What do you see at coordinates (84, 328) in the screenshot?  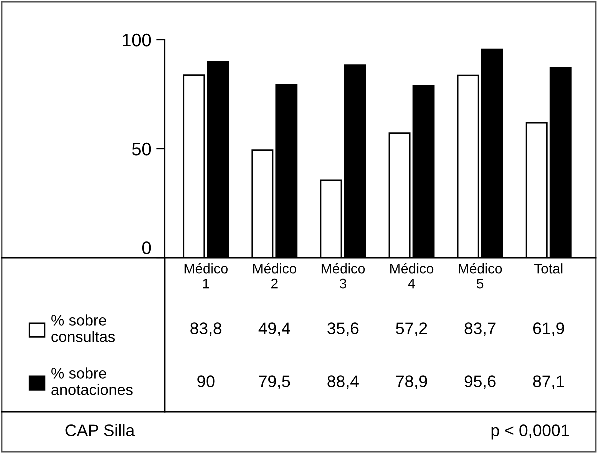 I see `legend-label: % sobre consultas` at bounding box center [84, 328].